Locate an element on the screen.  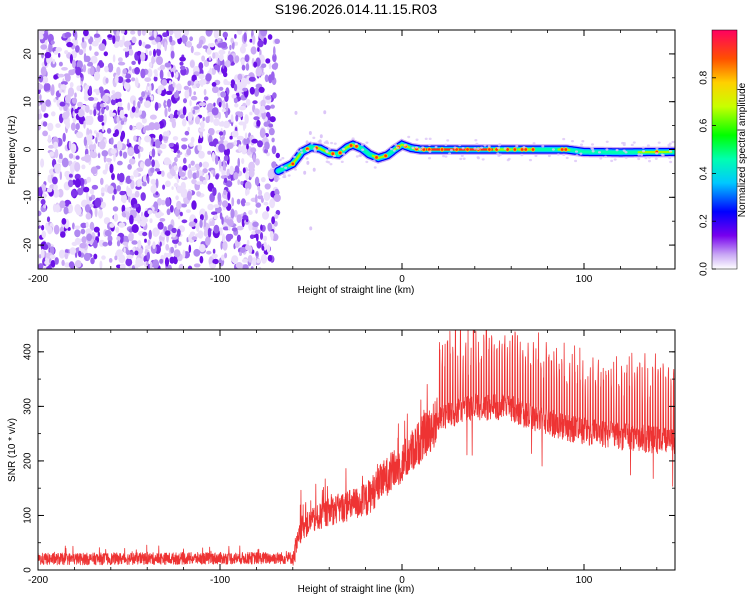
snr-y-tick-label: 400 is located at coordinates (28, 351).